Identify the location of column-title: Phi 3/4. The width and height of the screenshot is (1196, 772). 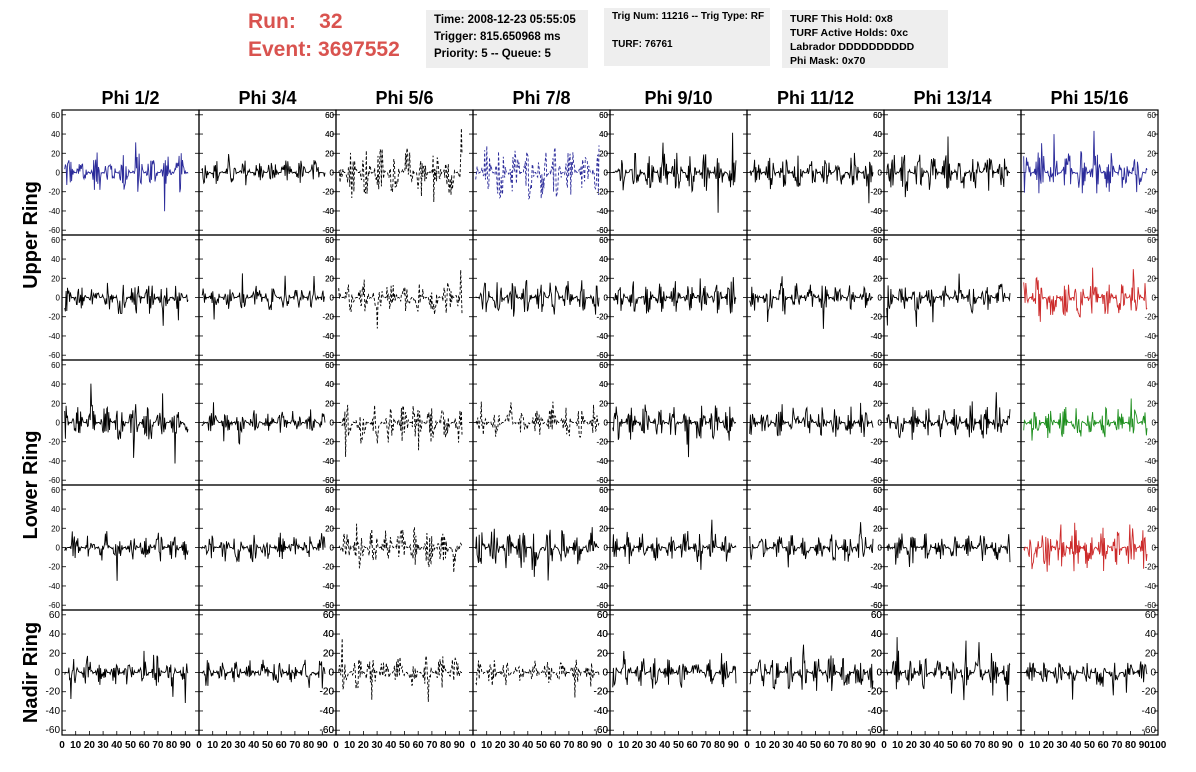
(267, 98).